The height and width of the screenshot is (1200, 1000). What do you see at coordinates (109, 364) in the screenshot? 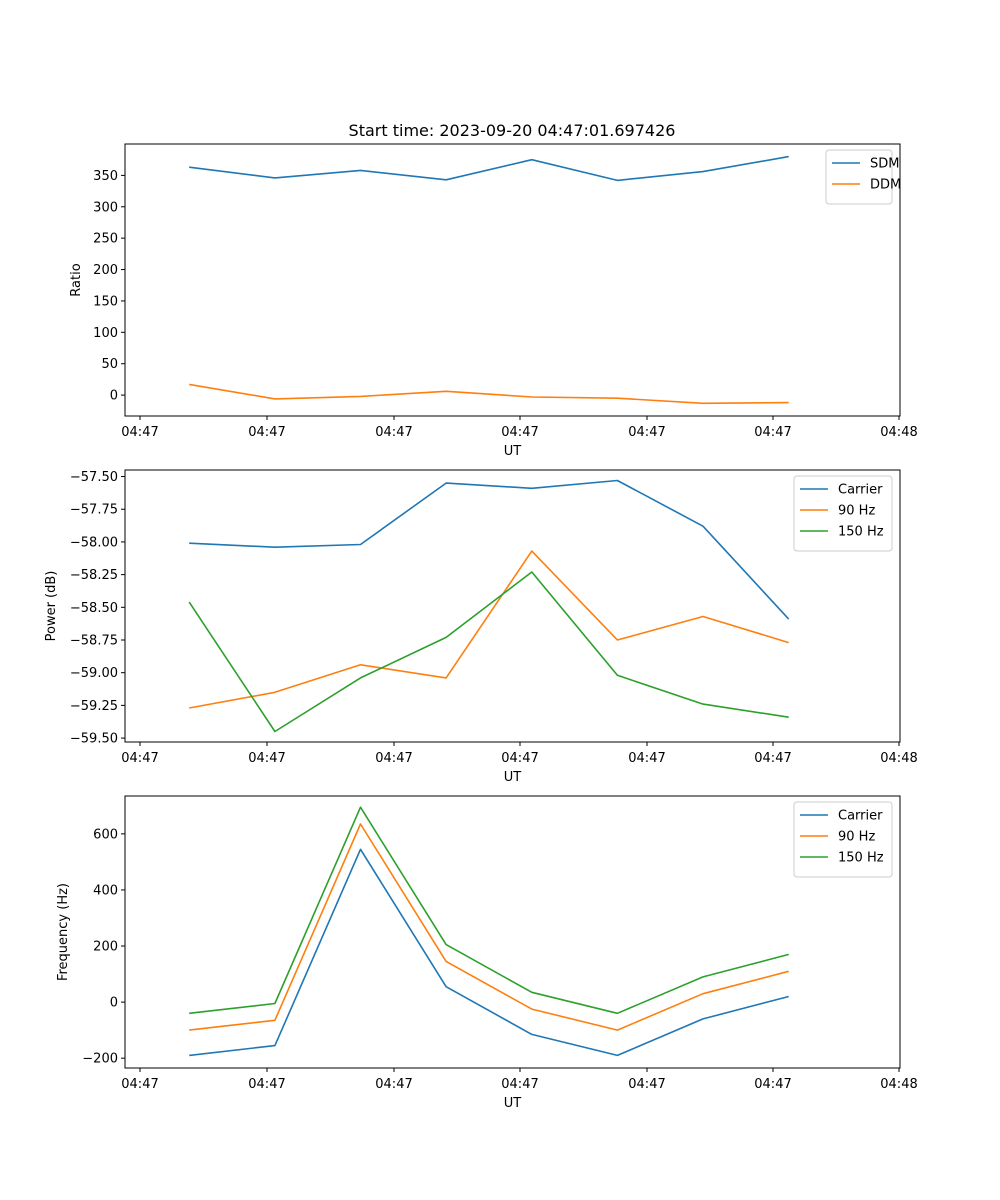
I see `y-tick-label: 50` at bounding box center [109, 364].